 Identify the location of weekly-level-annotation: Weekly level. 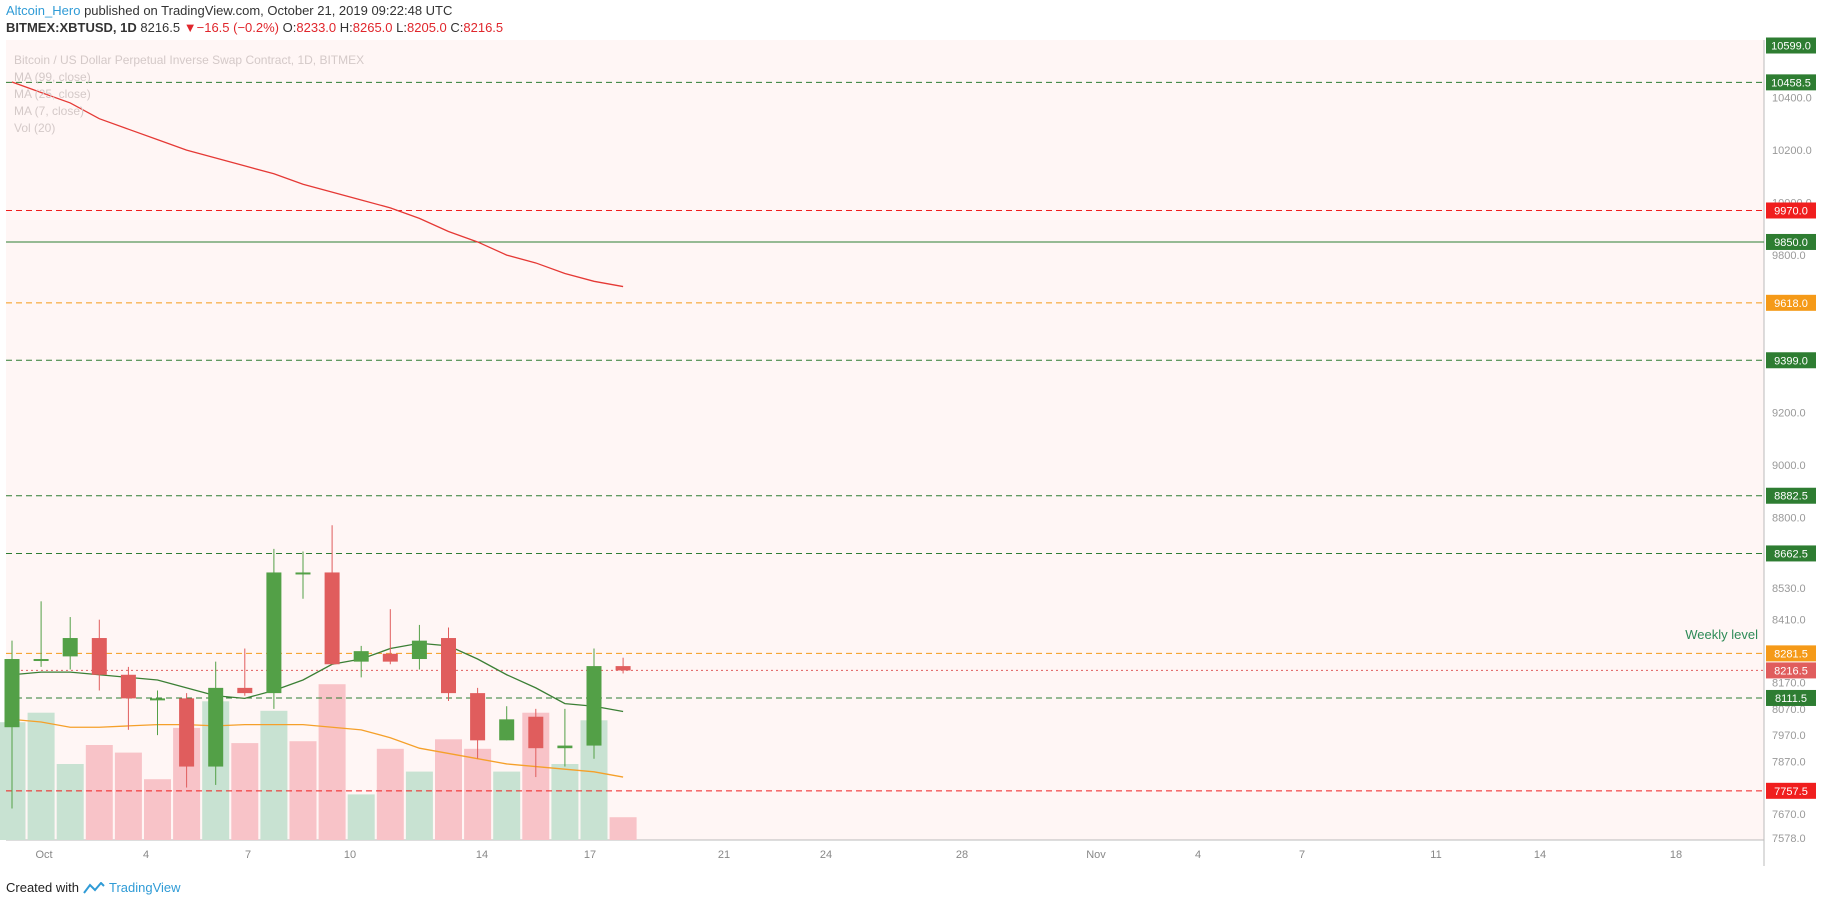
(1721, 634).